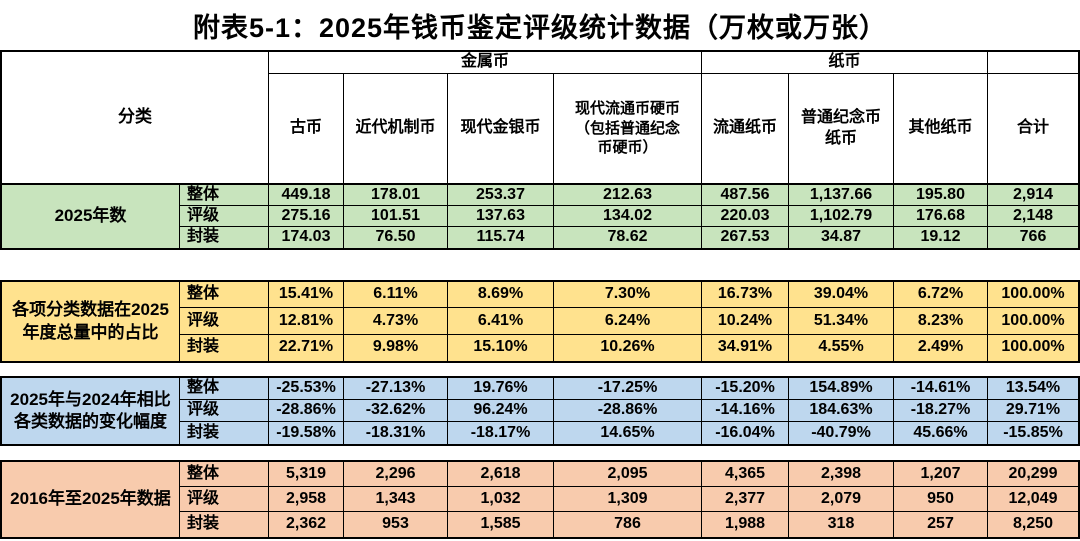 Image resolution: width=1080 pixels, height=541 pixels. Describe the element at coordinates (841, 524) in the screenshot. I see `data-cell: 318` at that location.